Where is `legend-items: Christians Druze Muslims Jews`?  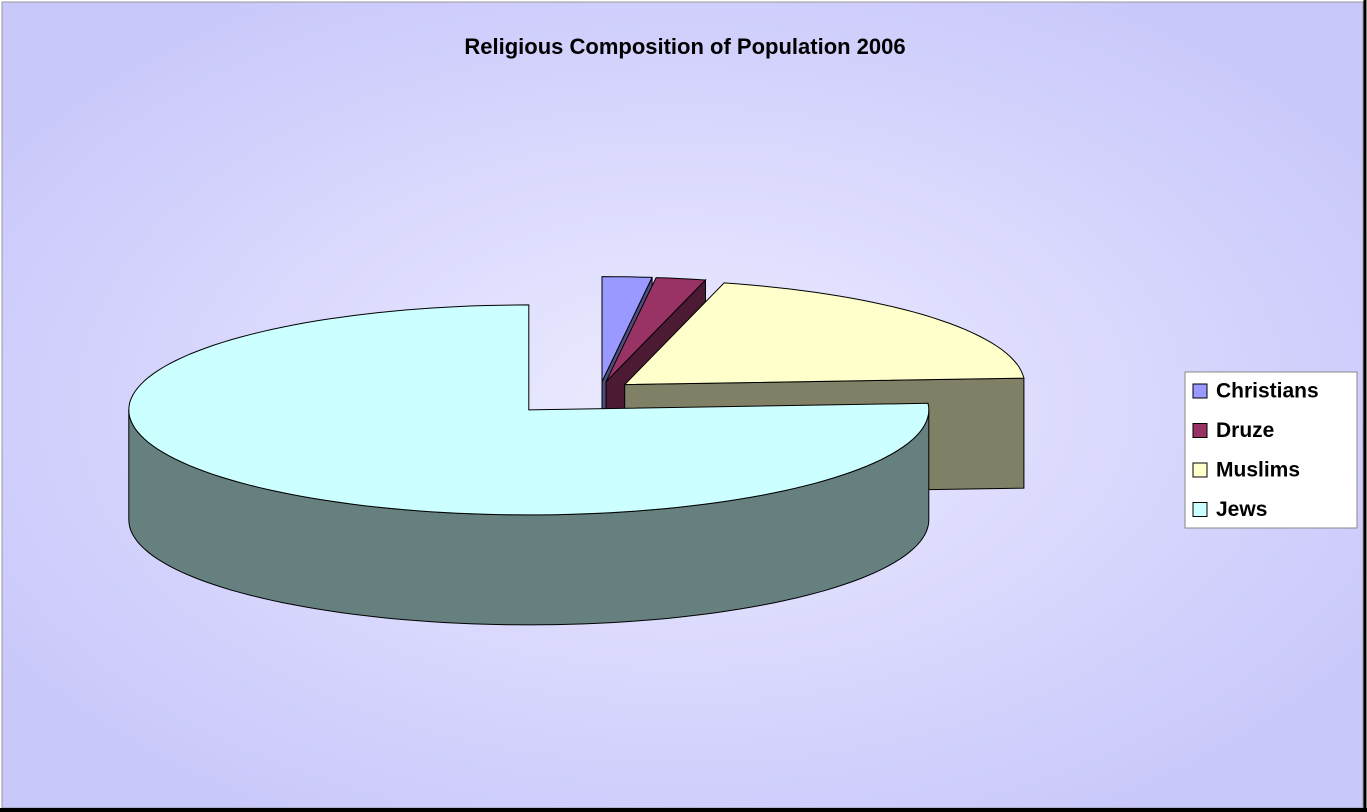
legend-items: Christians Druze Muslims Jews is located at coordinates (1255, 450).